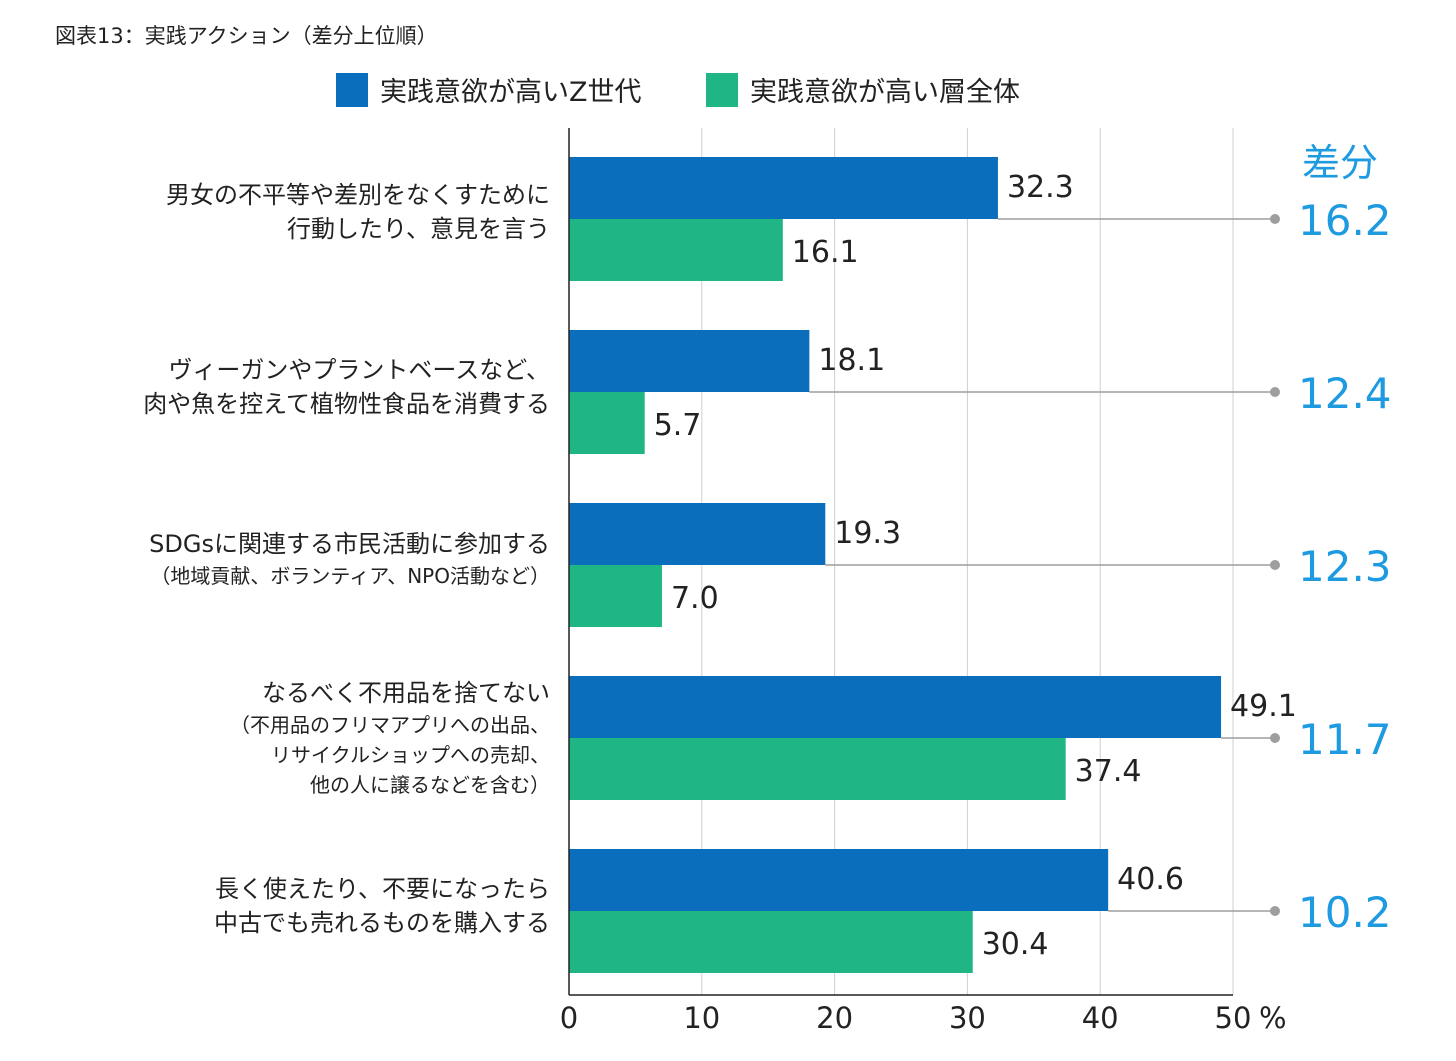 Image resolution: width=1456 pixels, height=1061 pixels. Describe the element at coordinates (1100, 1018) in the screenshot. I see `x-tick-label: 40` at that location.